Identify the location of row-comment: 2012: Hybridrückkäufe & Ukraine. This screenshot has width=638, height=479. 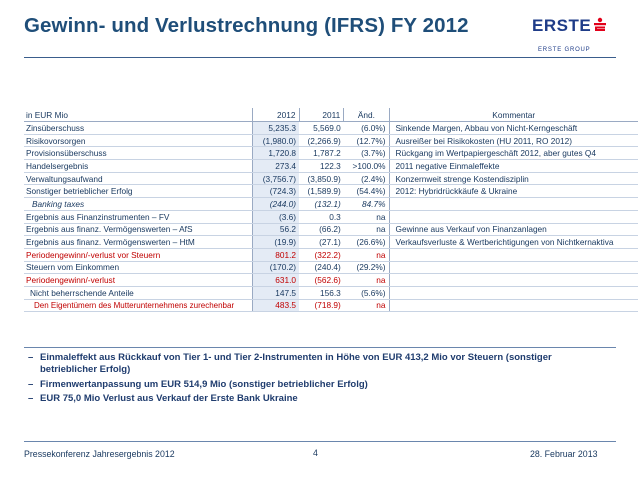
(513, 191).